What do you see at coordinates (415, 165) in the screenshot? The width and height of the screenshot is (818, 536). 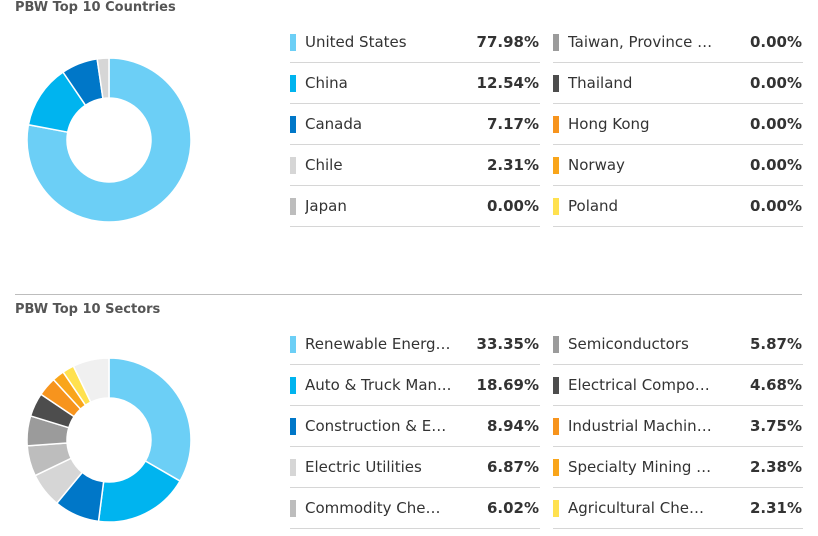 I see `countries-legend-row: Chile 2.31%` at bounding box center [415, 165].